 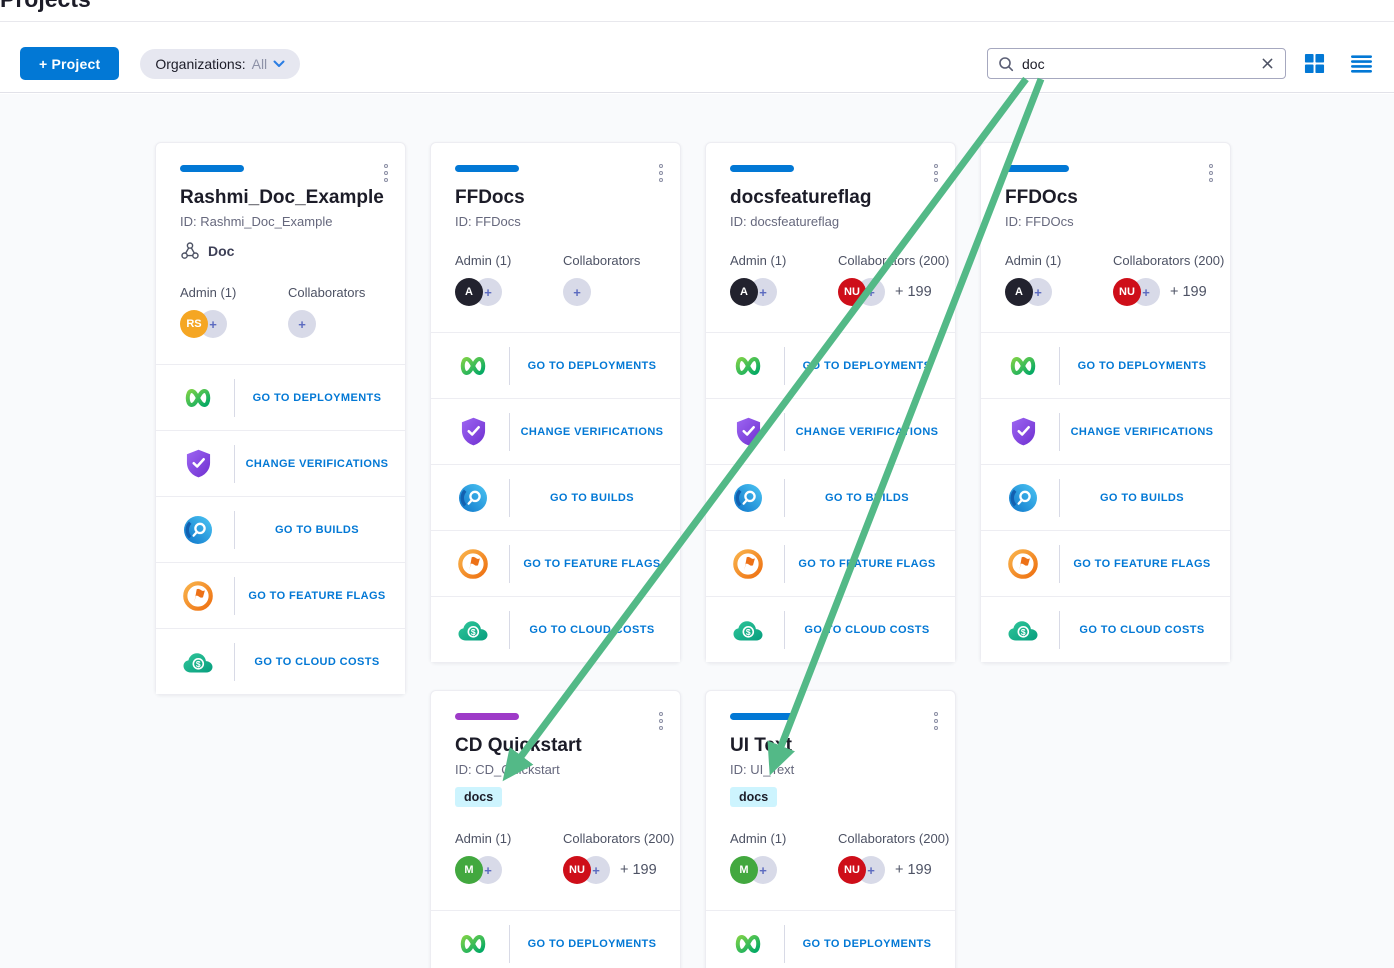 I want to click on page-header: Projects, so click(x=697, y=11).